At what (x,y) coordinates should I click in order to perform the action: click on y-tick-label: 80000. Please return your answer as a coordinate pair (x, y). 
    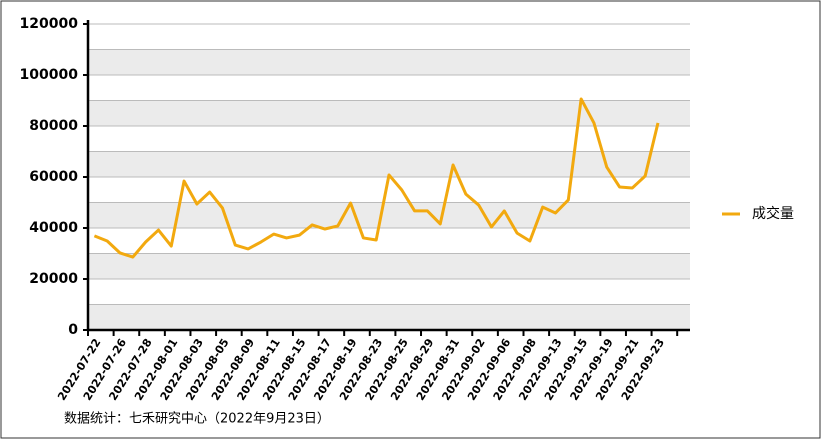
    Looking at the image, I should click on (53, 126).